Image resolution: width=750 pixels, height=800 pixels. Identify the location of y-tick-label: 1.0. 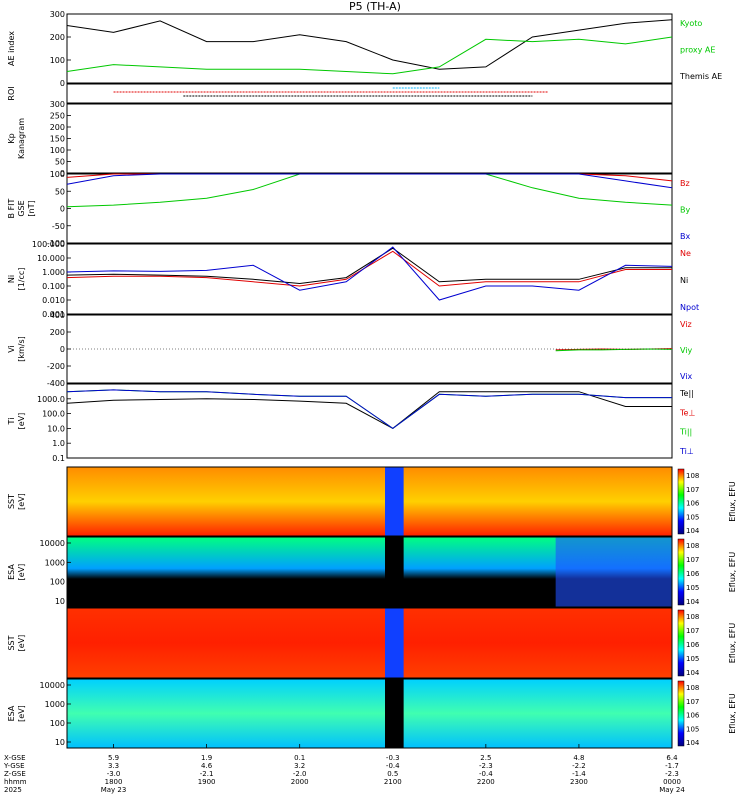
(58, 443).